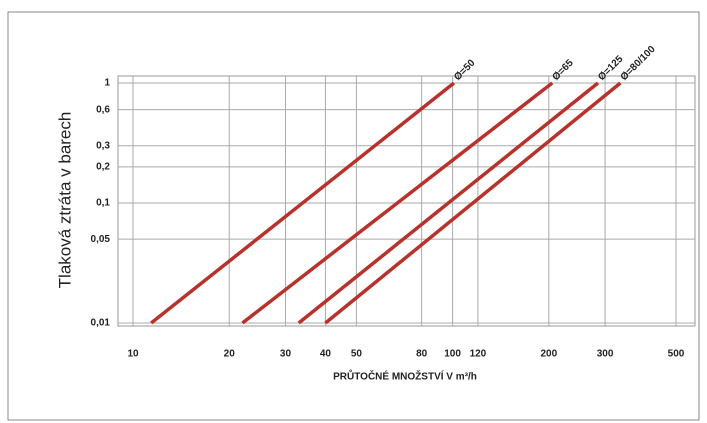 The width and height of the screenshot is (707, 423). I want to click on x-tick-label: 300, so click(605, 354).